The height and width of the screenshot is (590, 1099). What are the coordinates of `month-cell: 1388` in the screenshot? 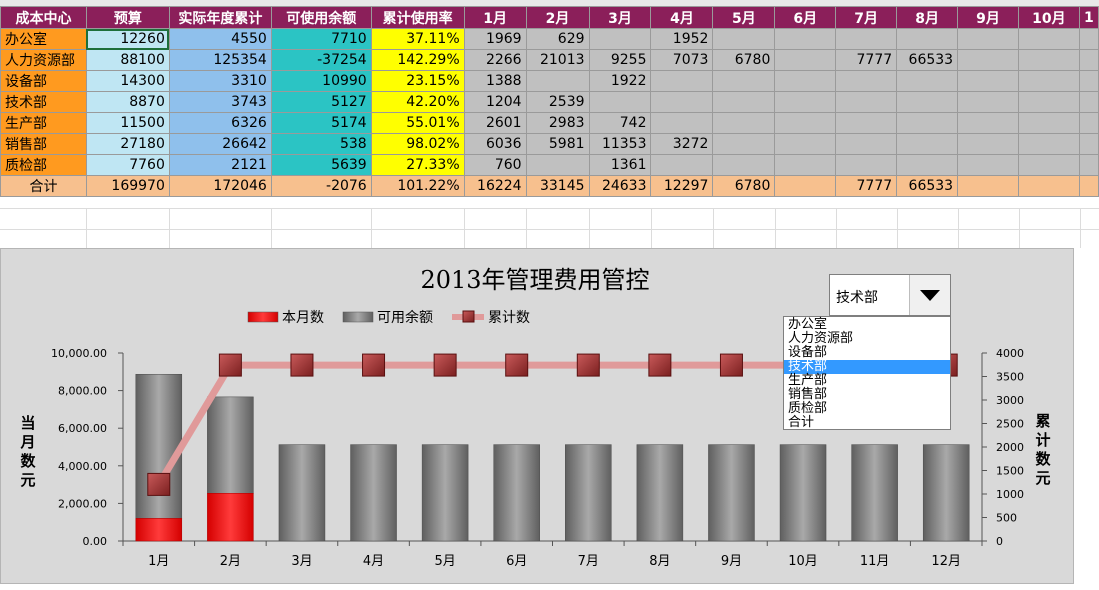 It's located at (495, 81).